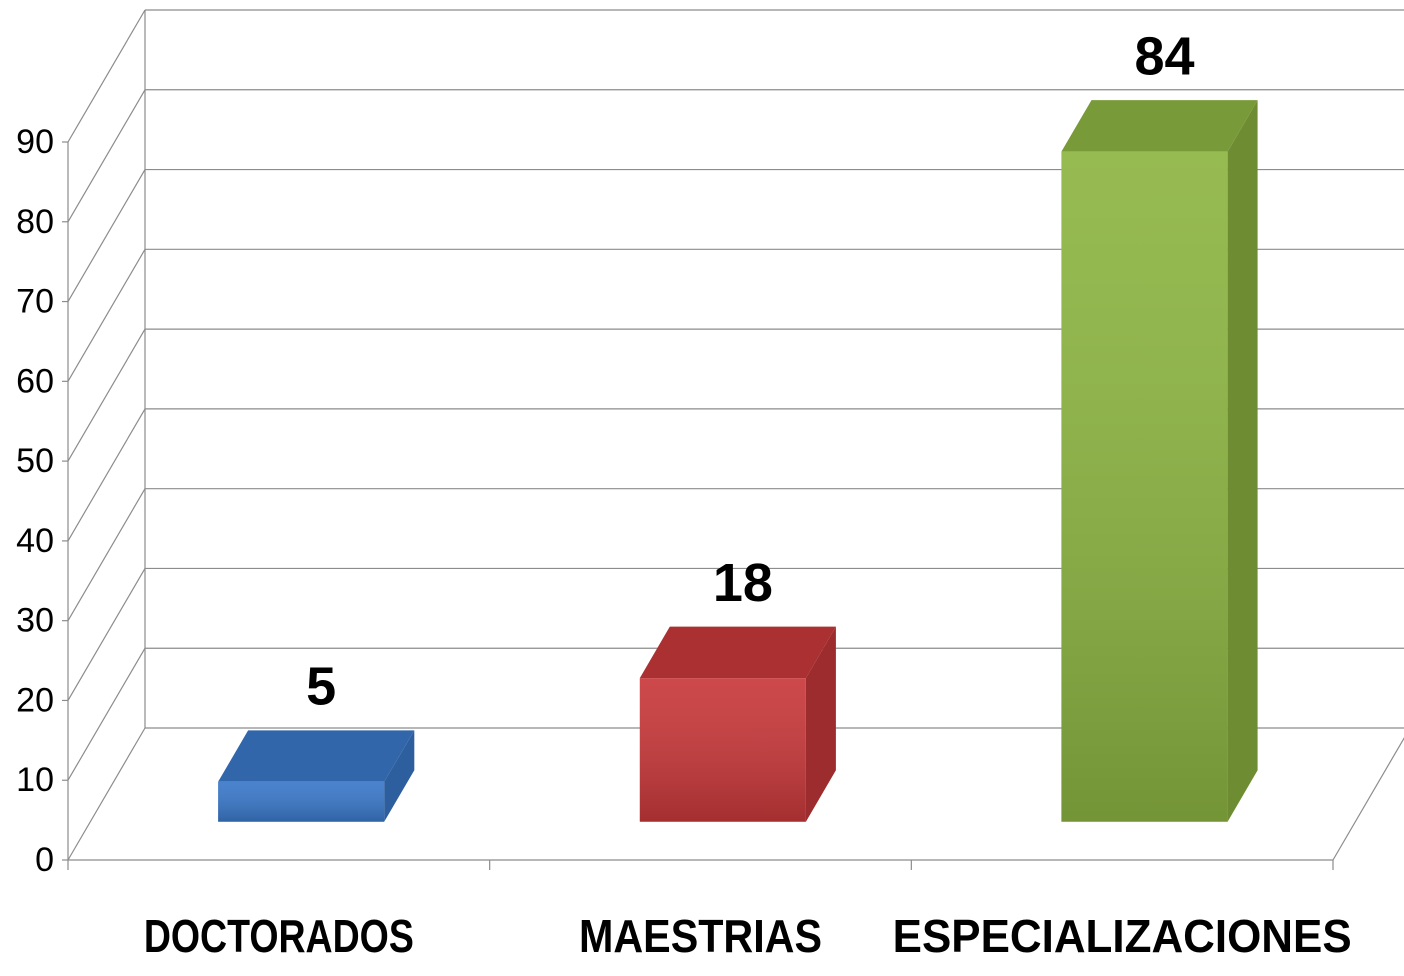 Image resolution: width=1404 pixels, height=976 pixels. I want to click on y-tick-label: 20, so click(35, 700).